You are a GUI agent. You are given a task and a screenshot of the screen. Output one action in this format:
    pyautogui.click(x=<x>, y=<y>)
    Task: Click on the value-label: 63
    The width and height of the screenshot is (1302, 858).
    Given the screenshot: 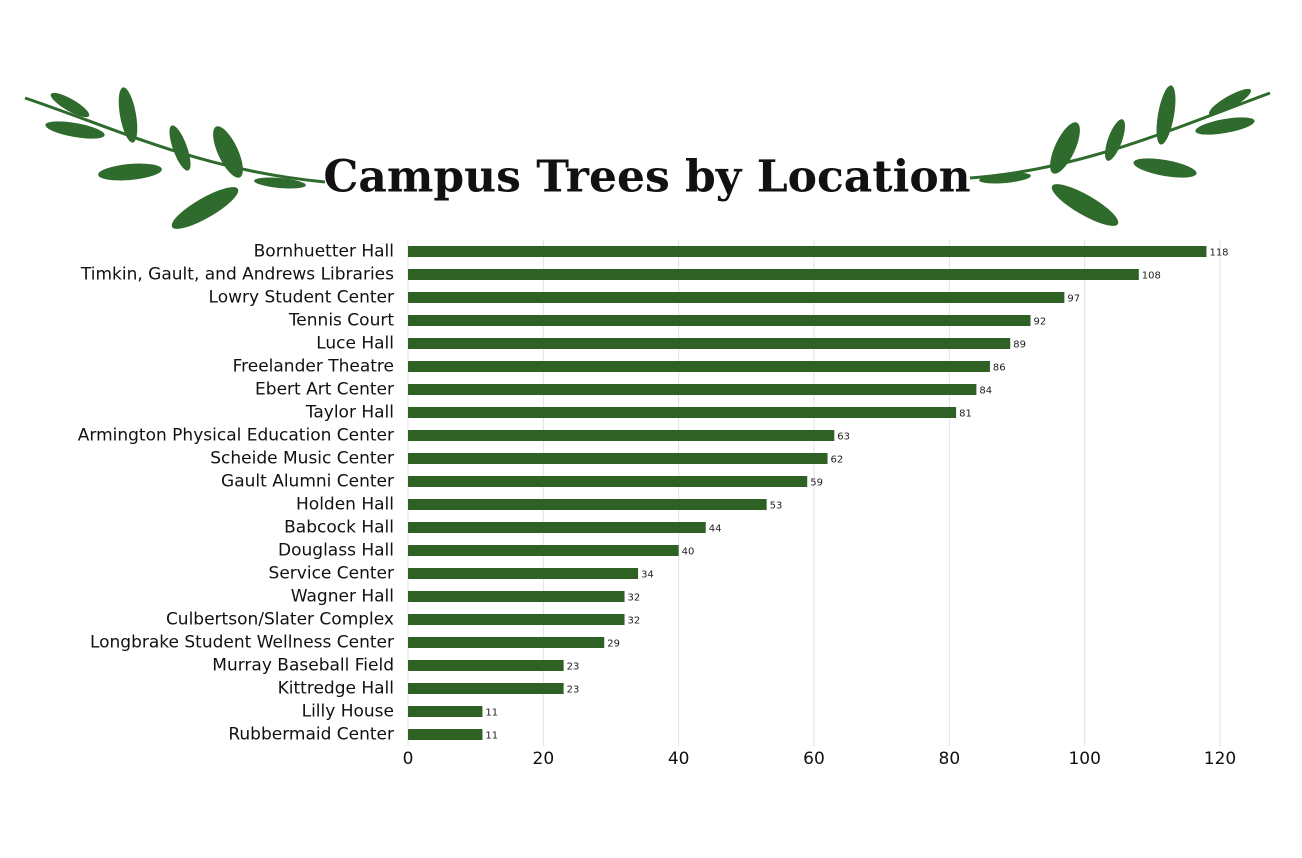 What is the action you would take?
    pyautogui.click(x=843, y=437)
    